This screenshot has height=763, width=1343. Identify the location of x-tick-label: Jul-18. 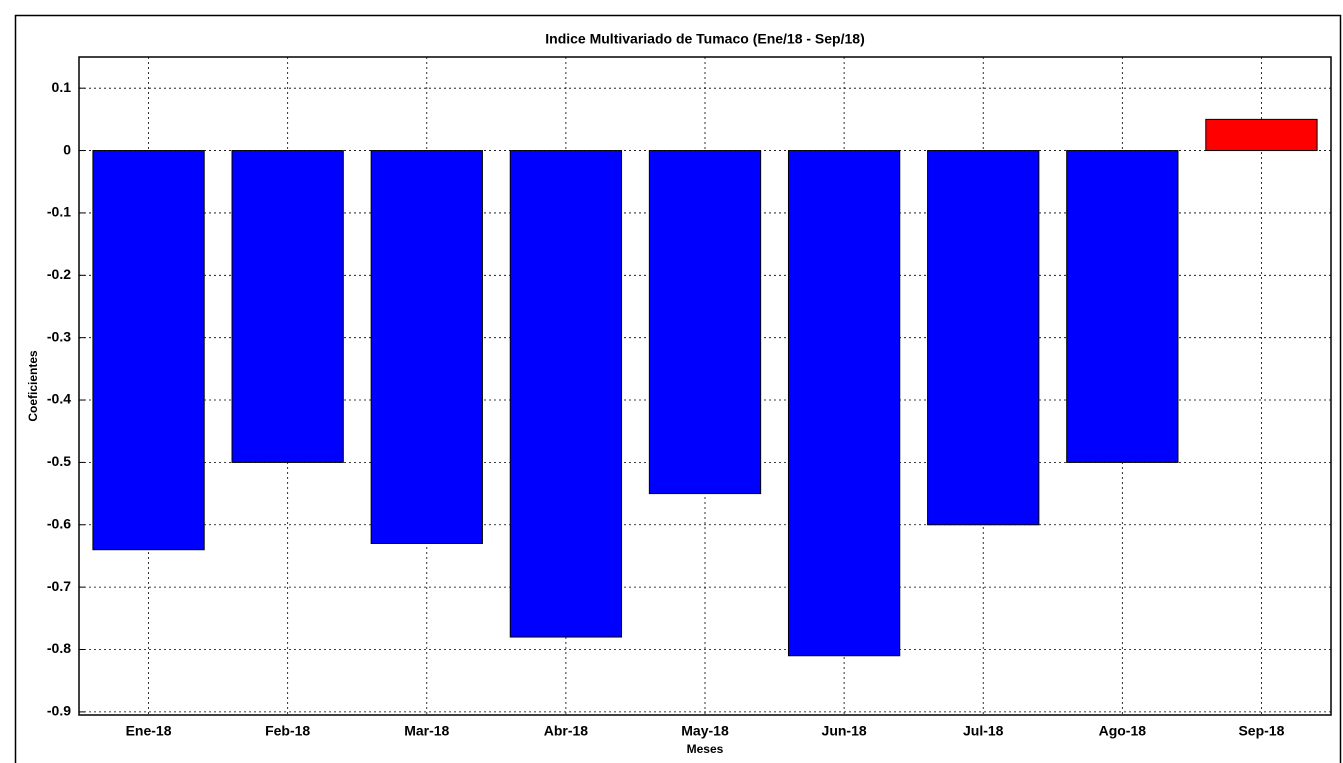
(983, 731).